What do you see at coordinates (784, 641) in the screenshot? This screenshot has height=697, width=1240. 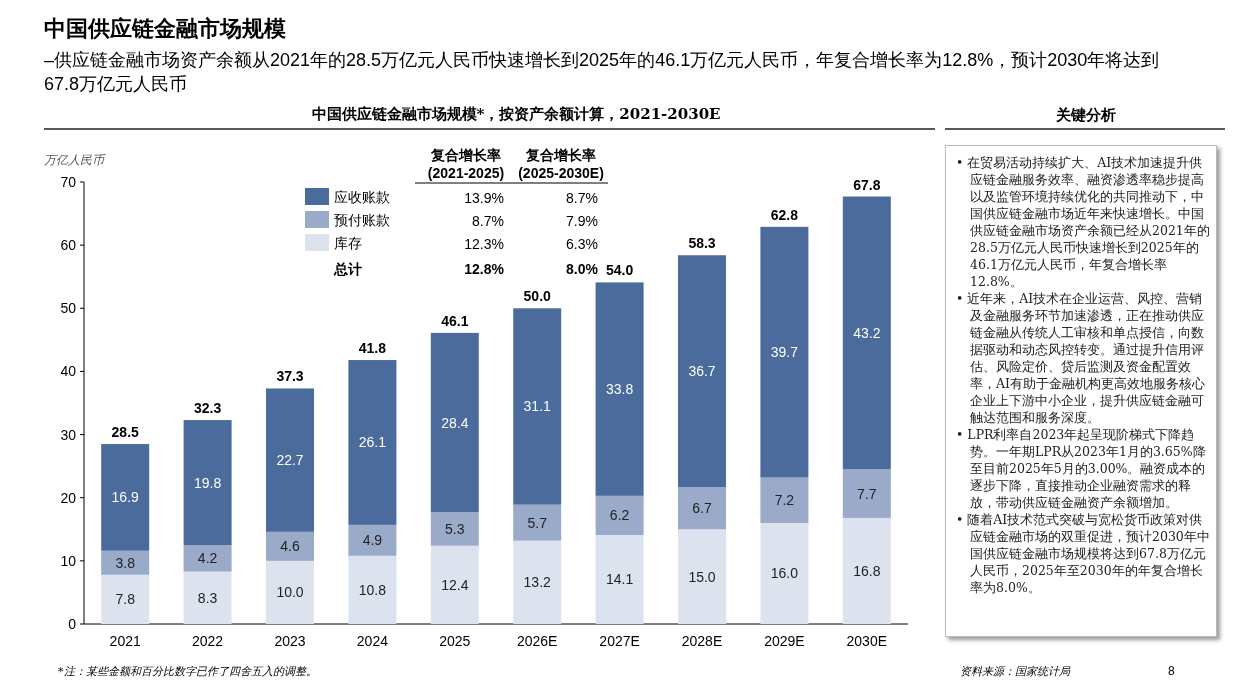 I see `x-tick-label: 2029E` at bounding box center [784, 641].